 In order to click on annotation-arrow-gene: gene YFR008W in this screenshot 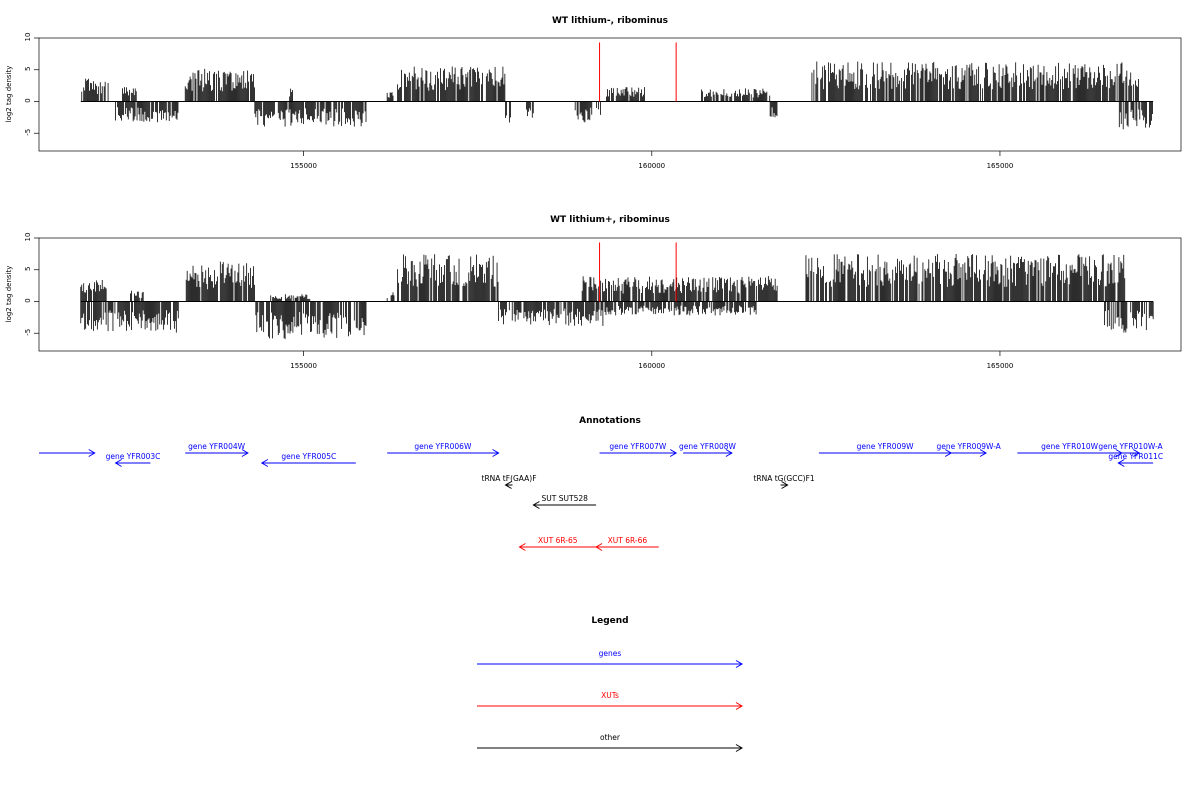, I will do `click(708, 449)`.